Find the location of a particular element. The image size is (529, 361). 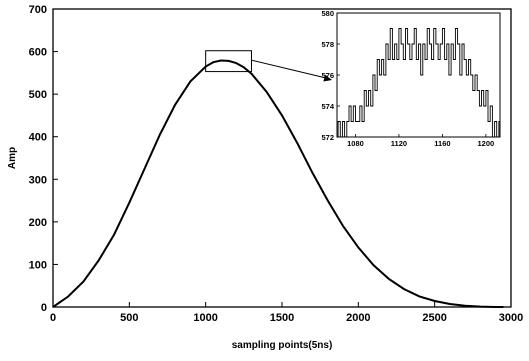

y-tick-label: 200 is located at coordinates (38, 223).